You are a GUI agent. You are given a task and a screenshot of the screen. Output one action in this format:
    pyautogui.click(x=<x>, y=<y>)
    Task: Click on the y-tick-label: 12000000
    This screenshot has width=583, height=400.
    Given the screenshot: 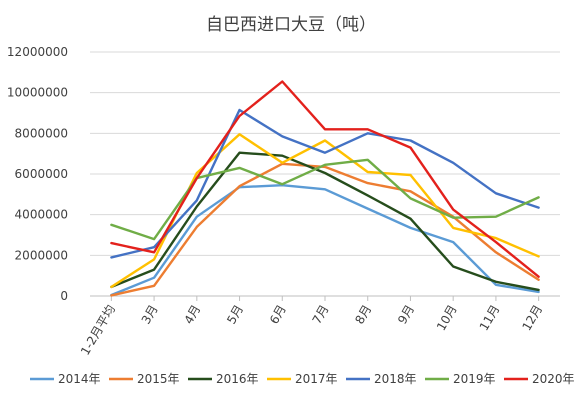 What is the action you would take?
    pyautogui.click(x=37, y=52)
    